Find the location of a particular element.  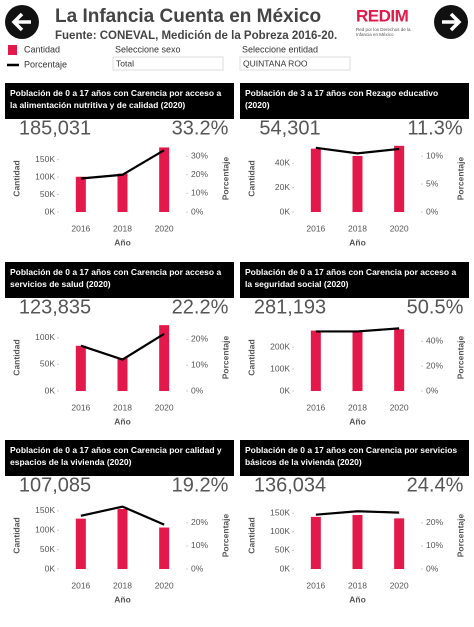

y2-tick-label: 40% is located at coordinates (434, 341).